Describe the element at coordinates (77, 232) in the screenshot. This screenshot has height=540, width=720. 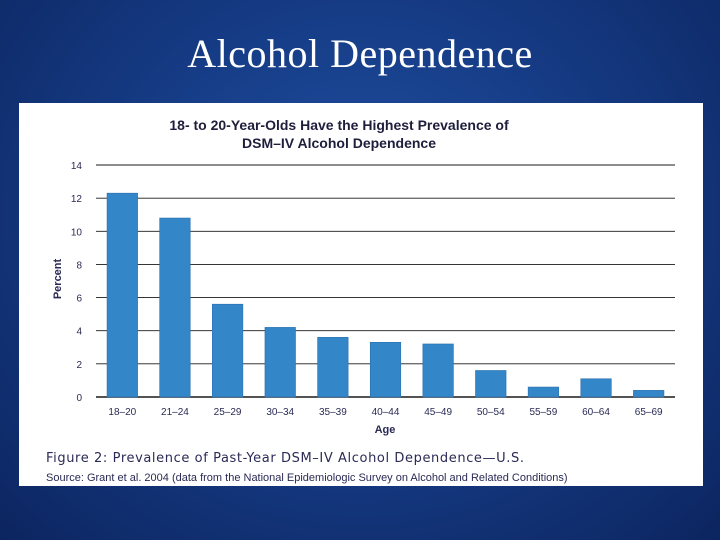
I see `y-tick-label: 10` at that location.